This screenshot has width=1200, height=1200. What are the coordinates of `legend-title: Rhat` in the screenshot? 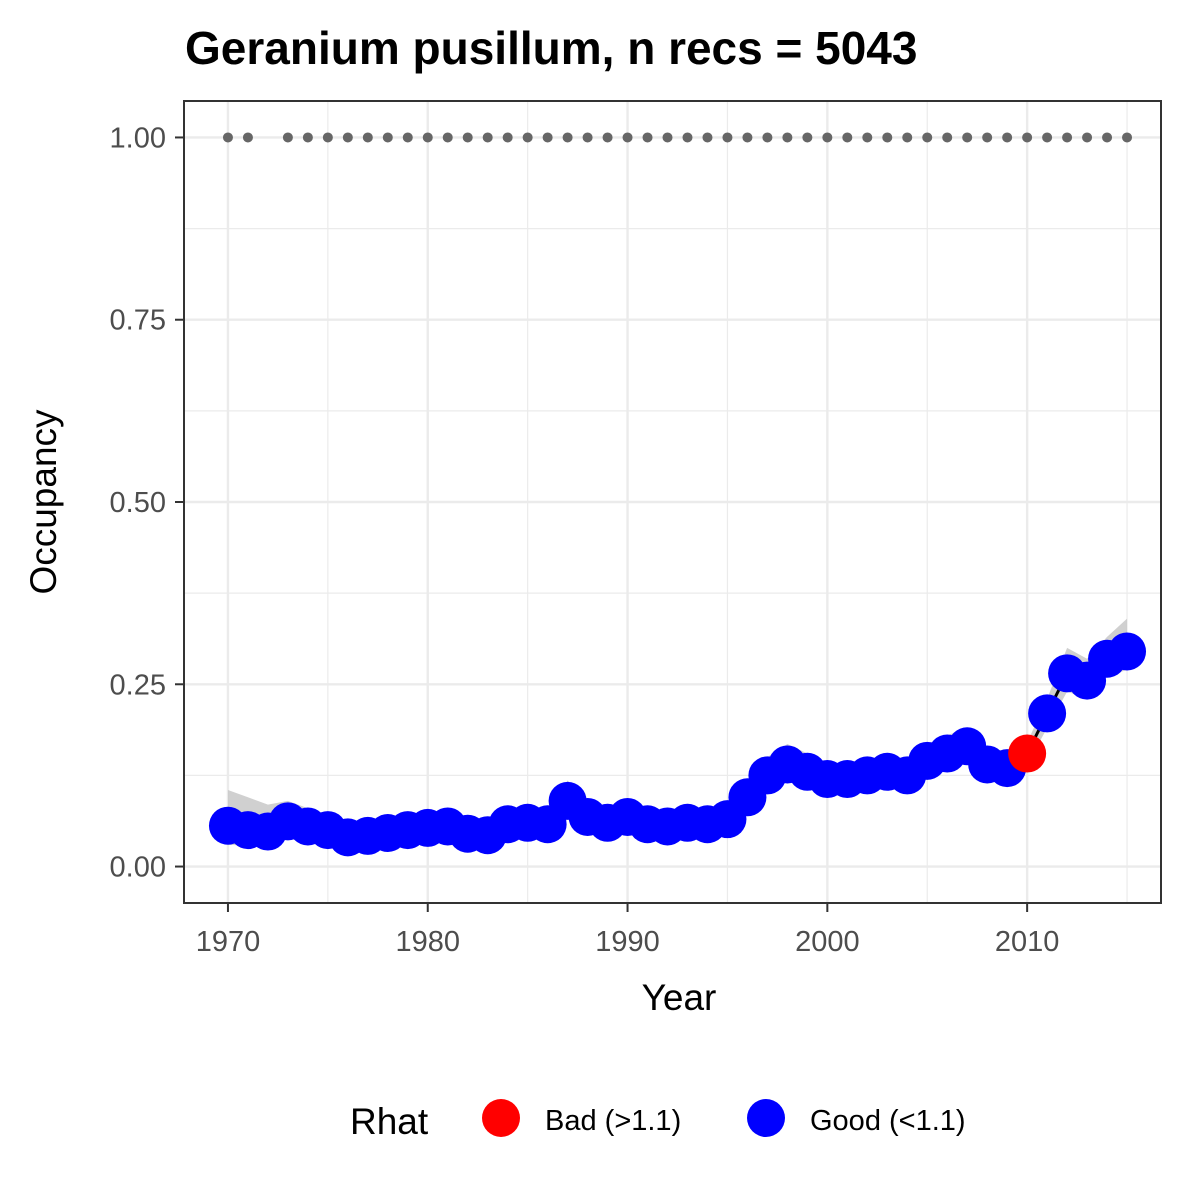 It's located at (389, 1121).